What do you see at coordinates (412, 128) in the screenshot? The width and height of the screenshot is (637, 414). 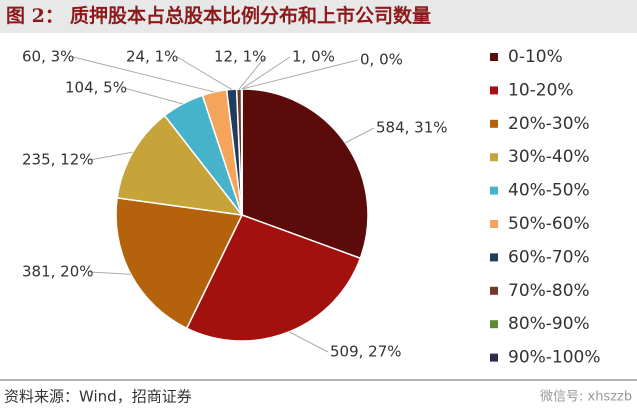 I see `data-label: 584, 31%` at bounding box center [412, 128].